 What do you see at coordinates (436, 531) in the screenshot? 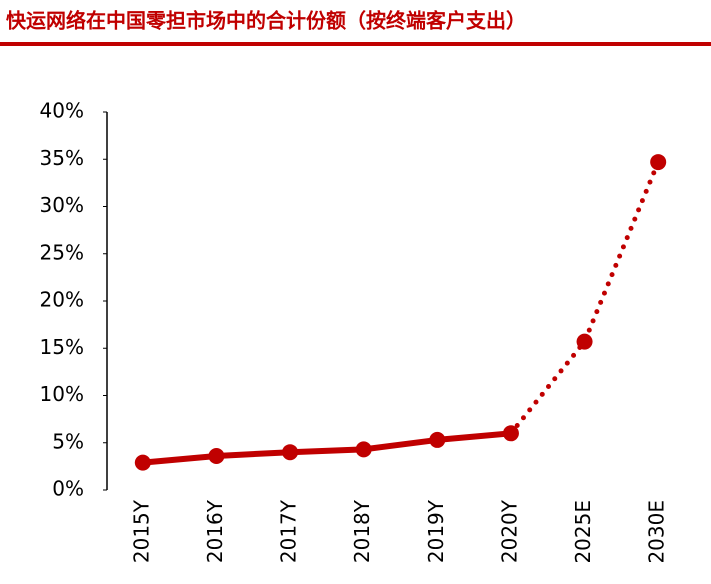
I see `x-tick-label: 2019Y` at bounding box center [436, 531].